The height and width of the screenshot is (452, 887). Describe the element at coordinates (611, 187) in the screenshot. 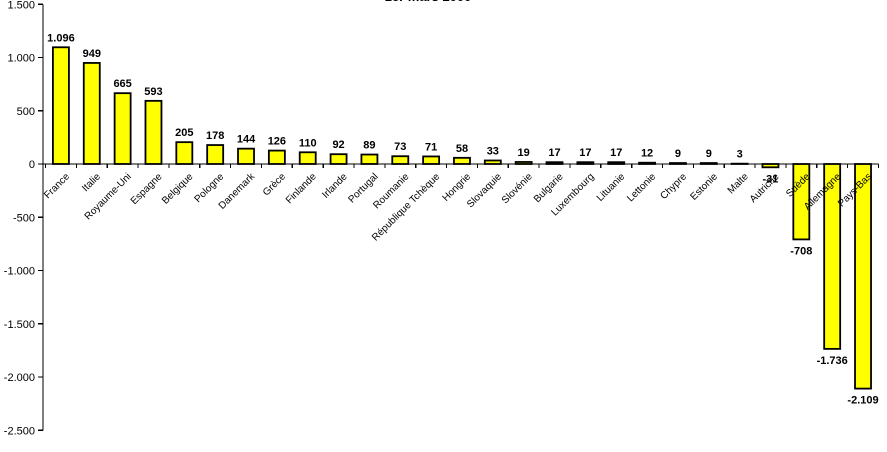

I see `x-category-label: Lituanie` at that location.